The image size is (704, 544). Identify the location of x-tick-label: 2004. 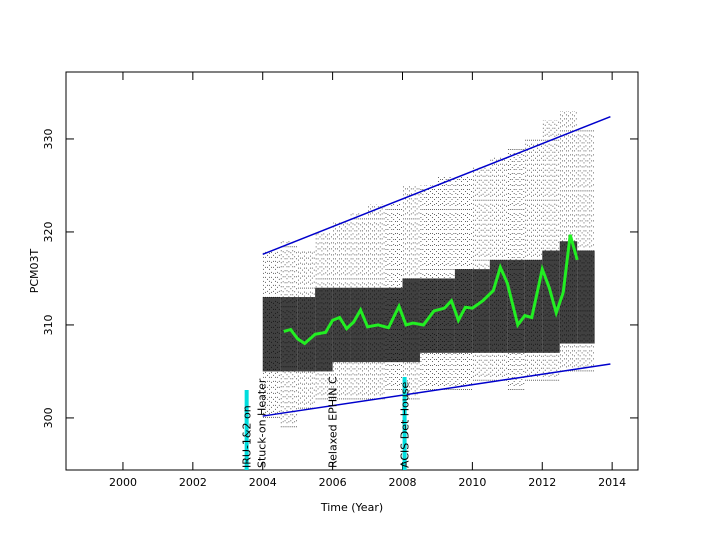
(263, 482).